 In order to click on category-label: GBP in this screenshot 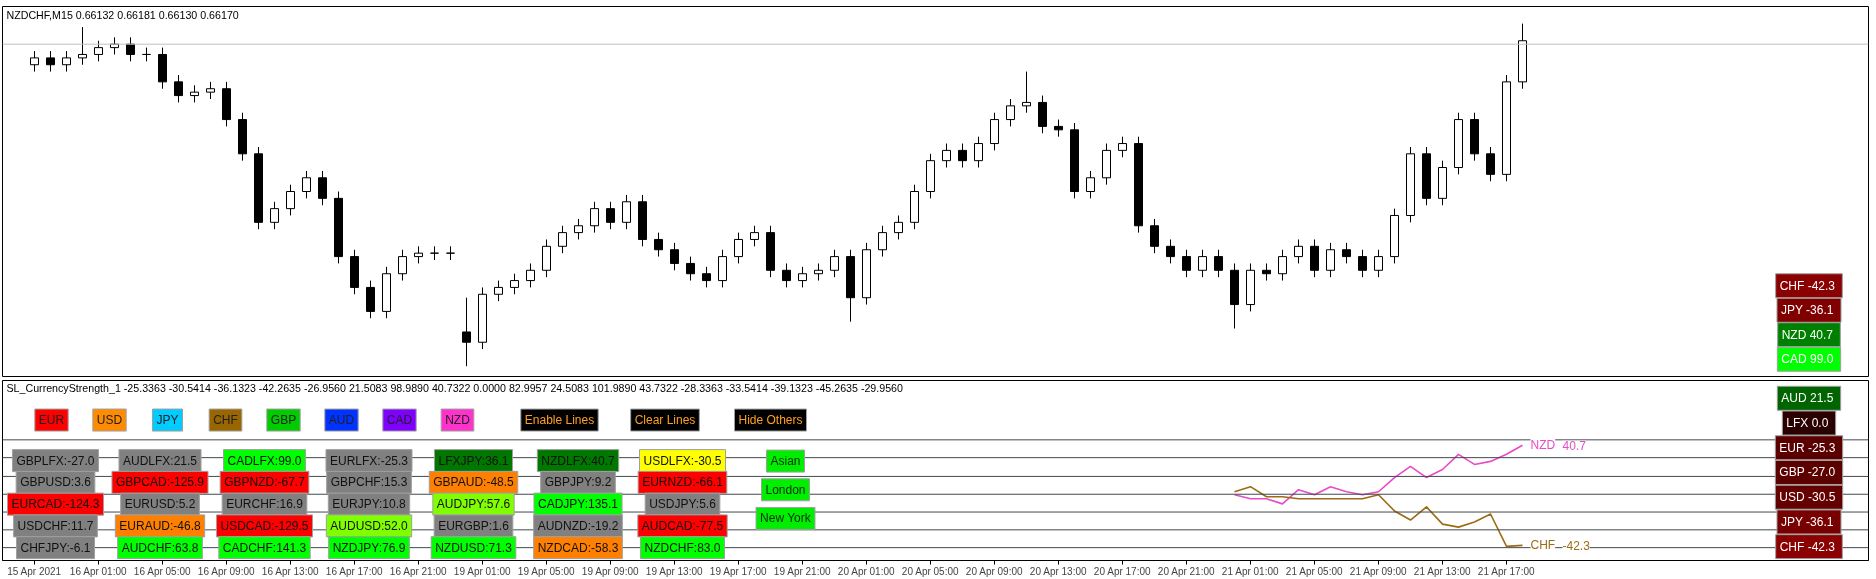, I will do `click(283, 420)`.